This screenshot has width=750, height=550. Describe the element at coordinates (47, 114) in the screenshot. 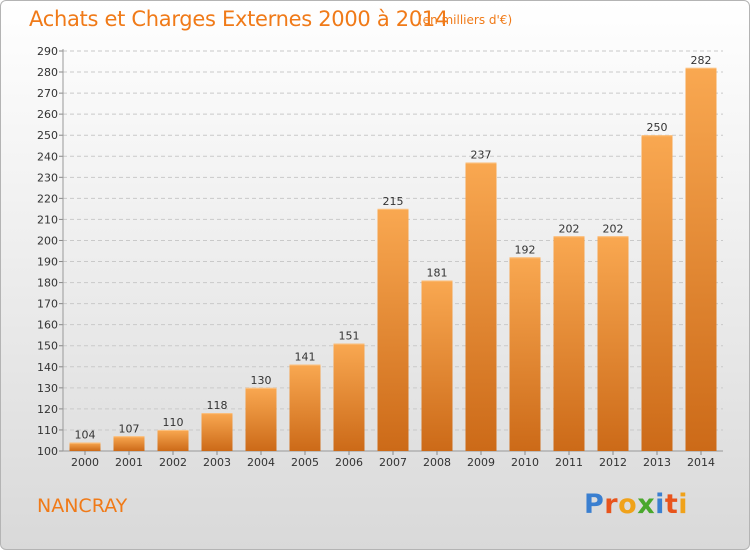

I see `y-tick-label: 260` at that location.